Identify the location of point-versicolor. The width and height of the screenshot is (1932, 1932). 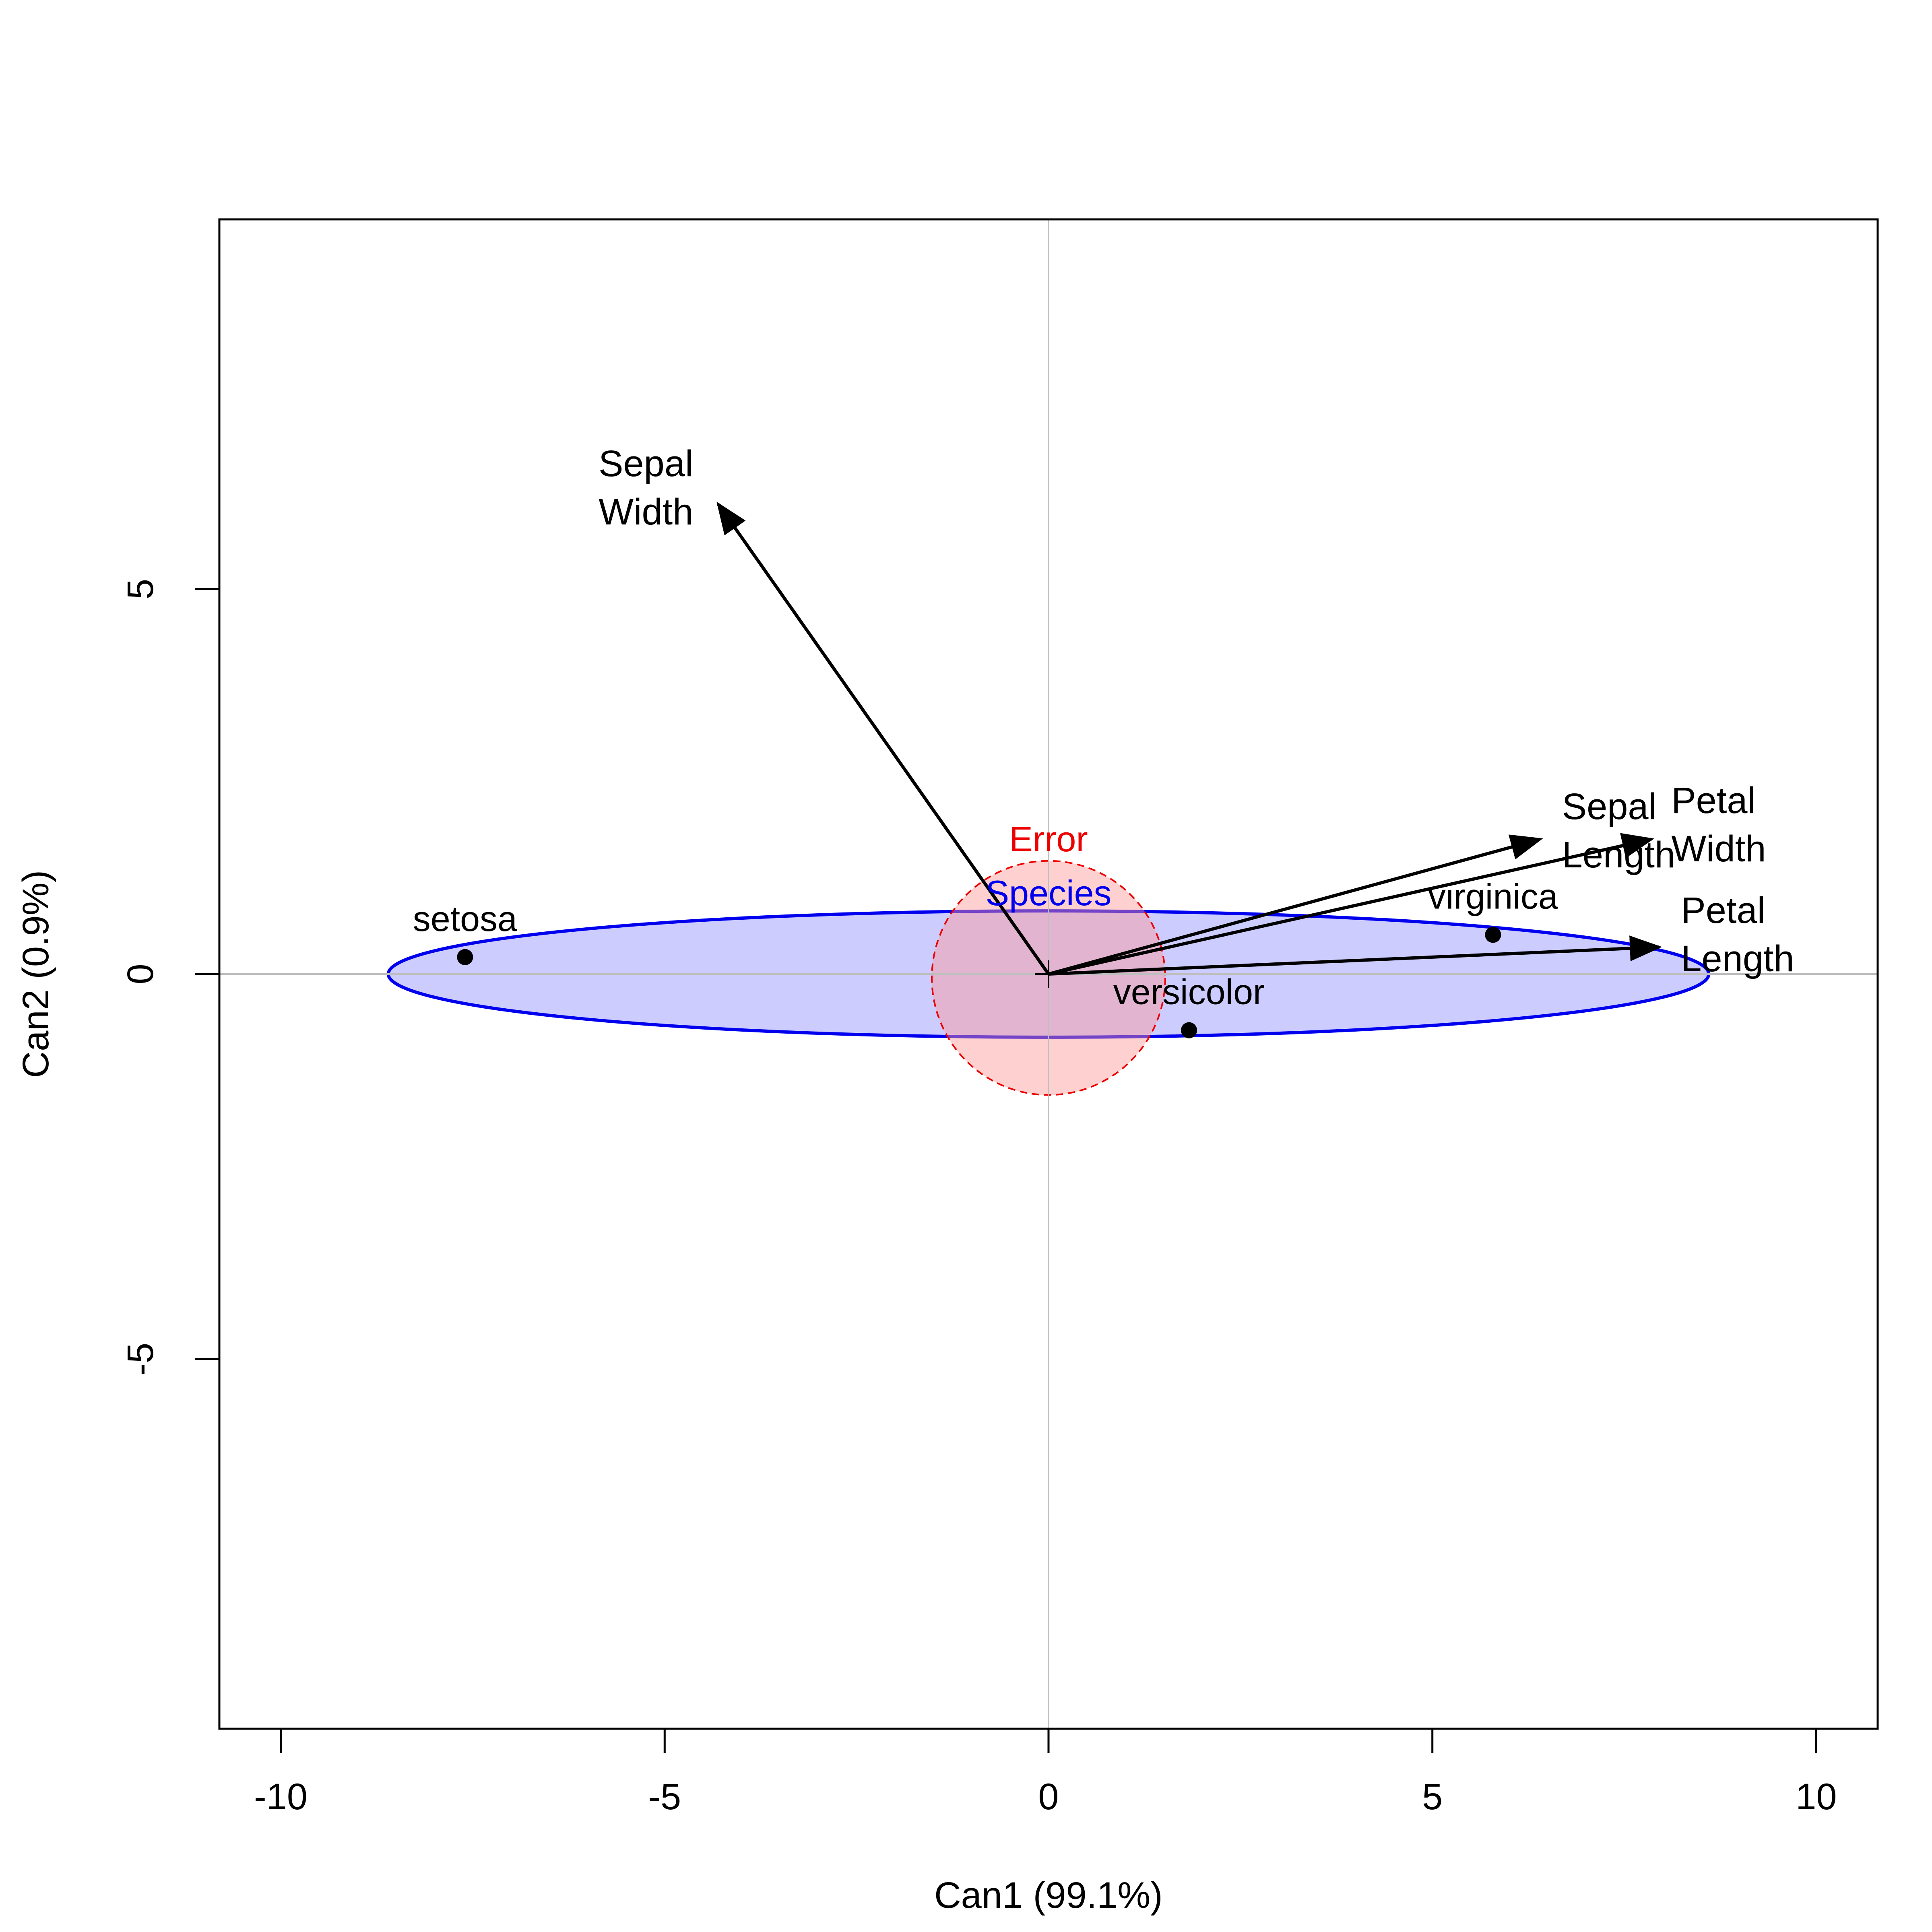
(1189, 1030).